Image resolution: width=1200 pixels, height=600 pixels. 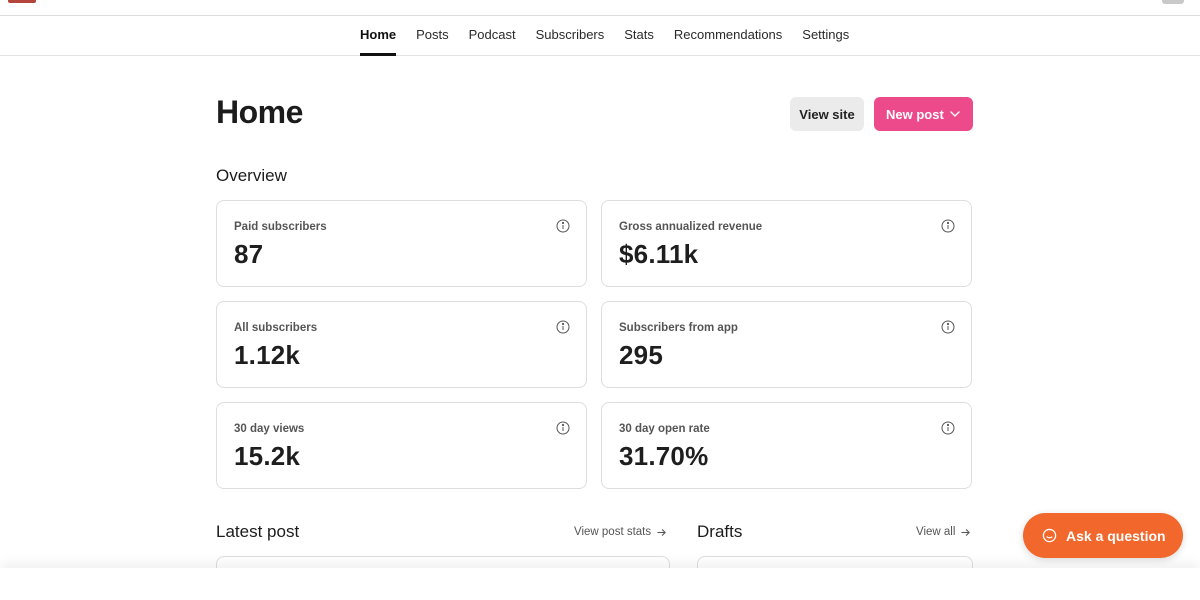 I want to click on stat-label: 30 day open rate, so click(x=664, y=429).